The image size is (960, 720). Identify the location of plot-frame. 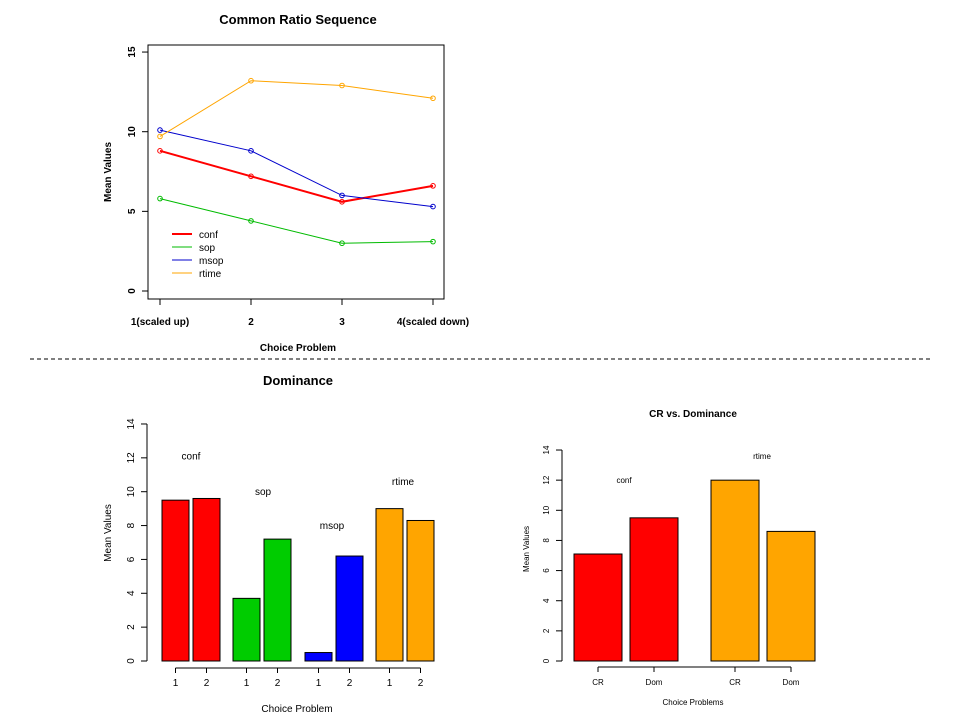
(296, 172).